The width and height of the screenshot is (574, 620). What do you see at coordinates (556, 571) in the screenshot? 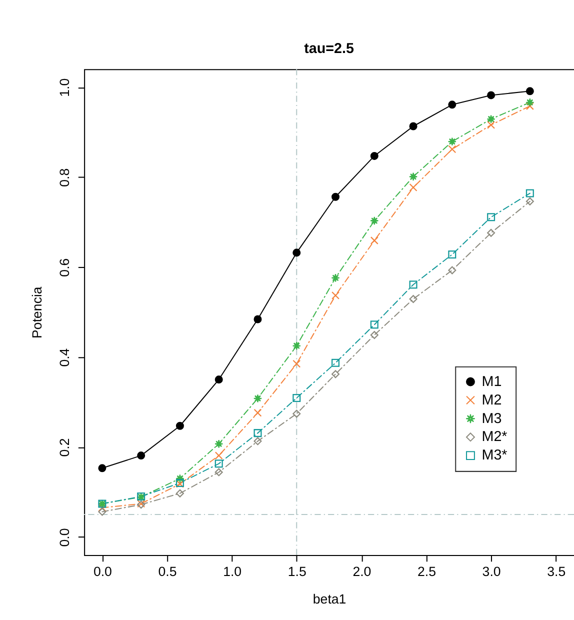
I see `x-tick-label: 3.5` at bounding box center [556, 571].